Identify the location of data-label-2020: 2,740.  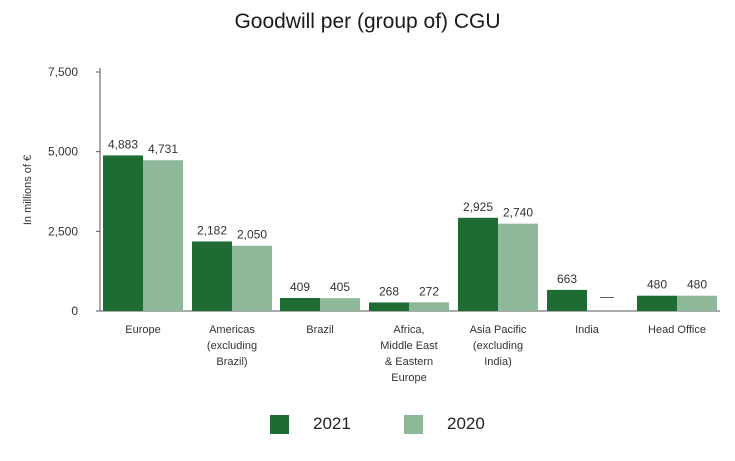
(518, 213).